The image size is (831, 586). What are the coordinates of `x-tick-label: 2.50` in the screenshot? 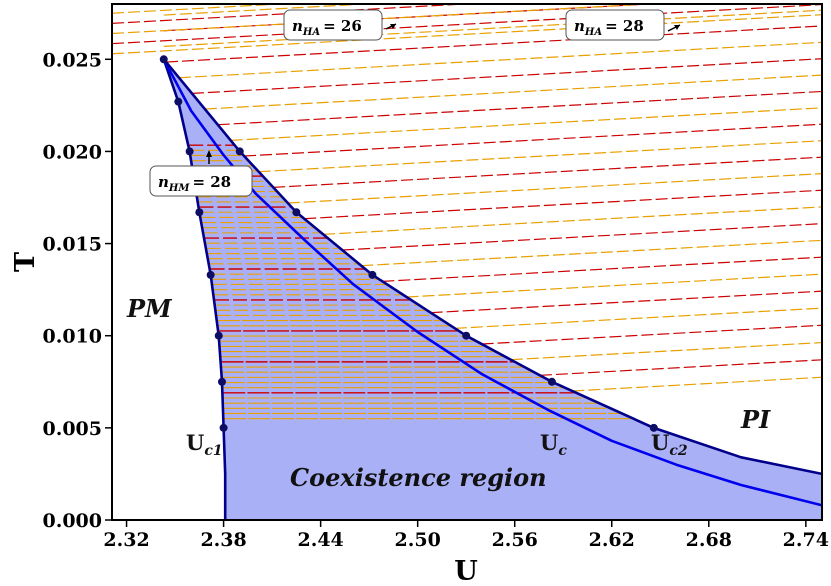 It's located at (418, 540).